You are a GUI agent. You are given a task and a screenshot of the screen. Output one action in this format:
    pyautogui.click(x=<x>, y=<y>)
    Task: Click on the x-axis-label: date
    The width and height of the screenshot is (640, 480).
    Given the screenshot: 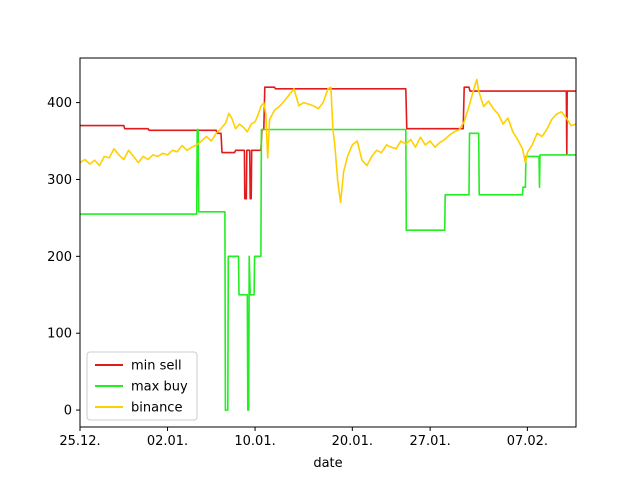 What is the action you would take?
    pyautogui.click(x=327, y=463)
    